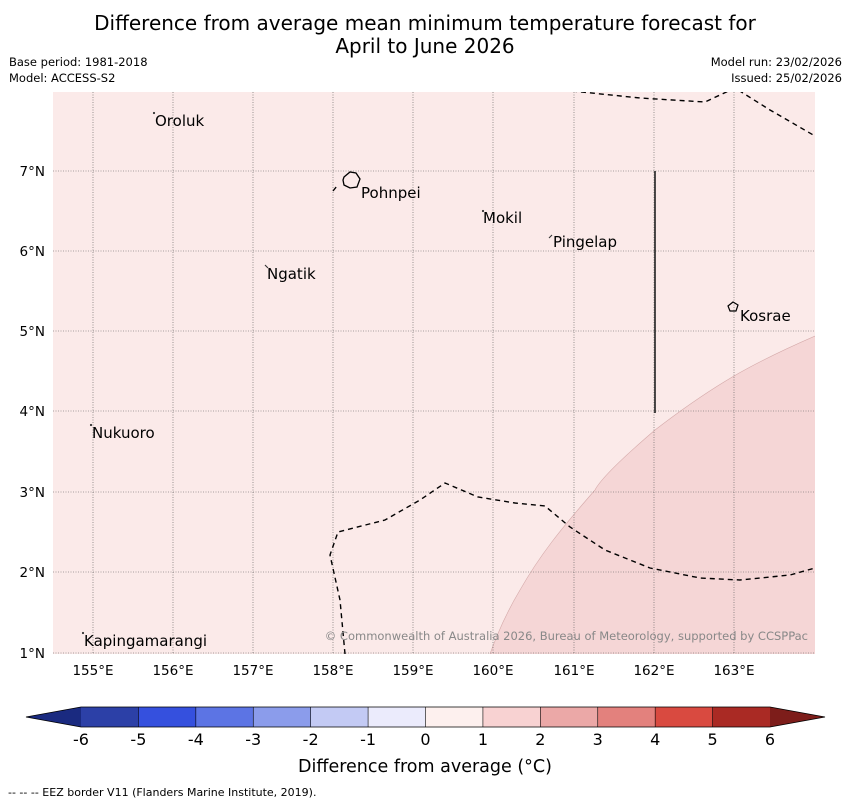 The image size is (850, 804). What do you see at coordinates (572, 568) in the screenshot?
I see `eez-border-south` at bounding box center [572, 568].